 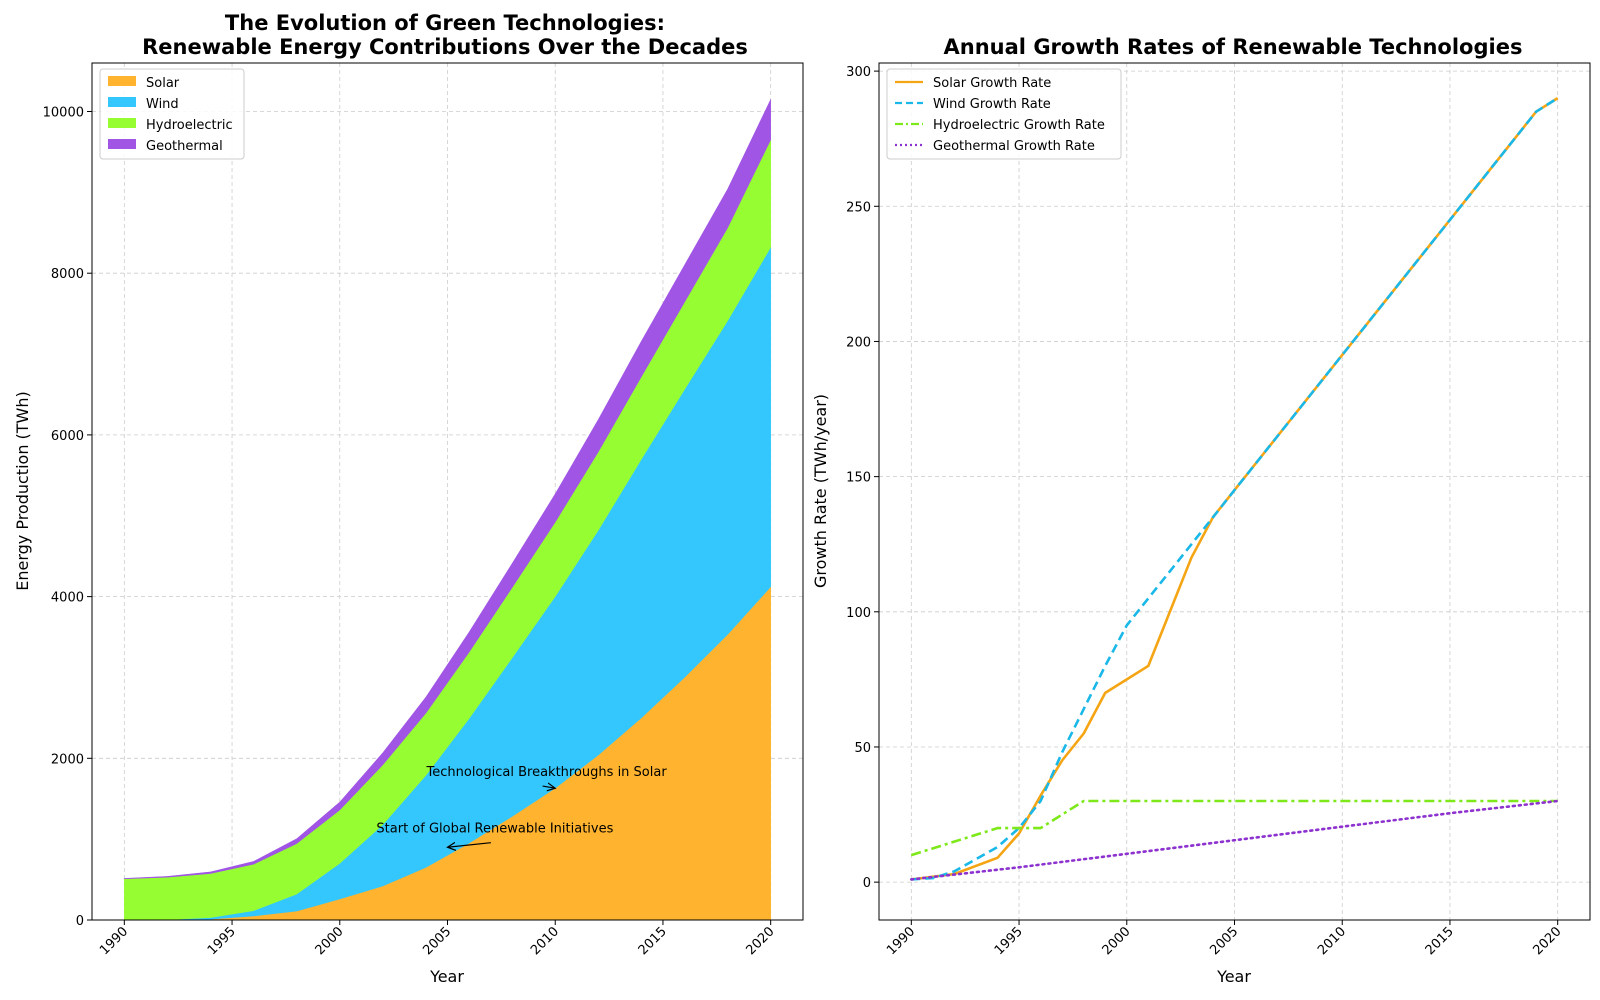 What do you see at coordinates (67, 274) in the screenshot?
I see `y-tick-label: 8000` at bounding box center [67, 274].